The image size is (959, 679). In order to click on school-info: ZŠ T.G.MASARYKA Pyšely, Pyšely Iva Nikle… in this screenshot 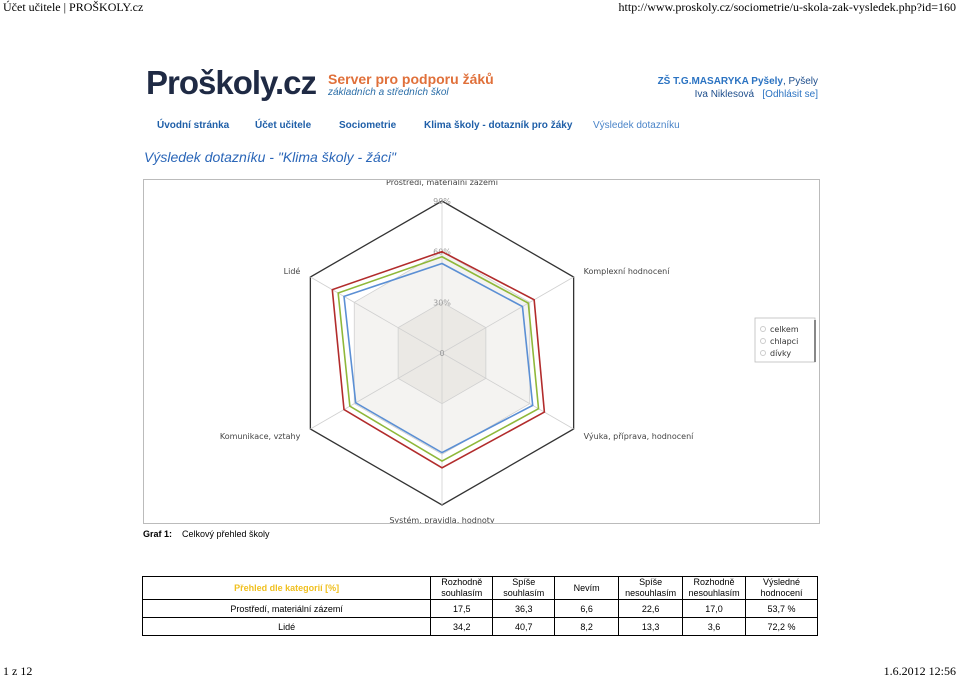, I will do `click(738, 88)`.